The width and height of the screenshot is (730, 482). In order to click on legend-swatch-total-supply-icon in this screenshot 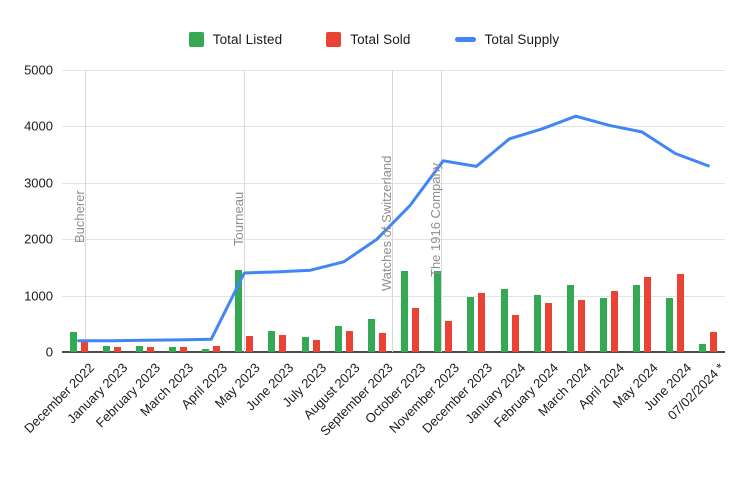, I will do `click(465, 39)`.